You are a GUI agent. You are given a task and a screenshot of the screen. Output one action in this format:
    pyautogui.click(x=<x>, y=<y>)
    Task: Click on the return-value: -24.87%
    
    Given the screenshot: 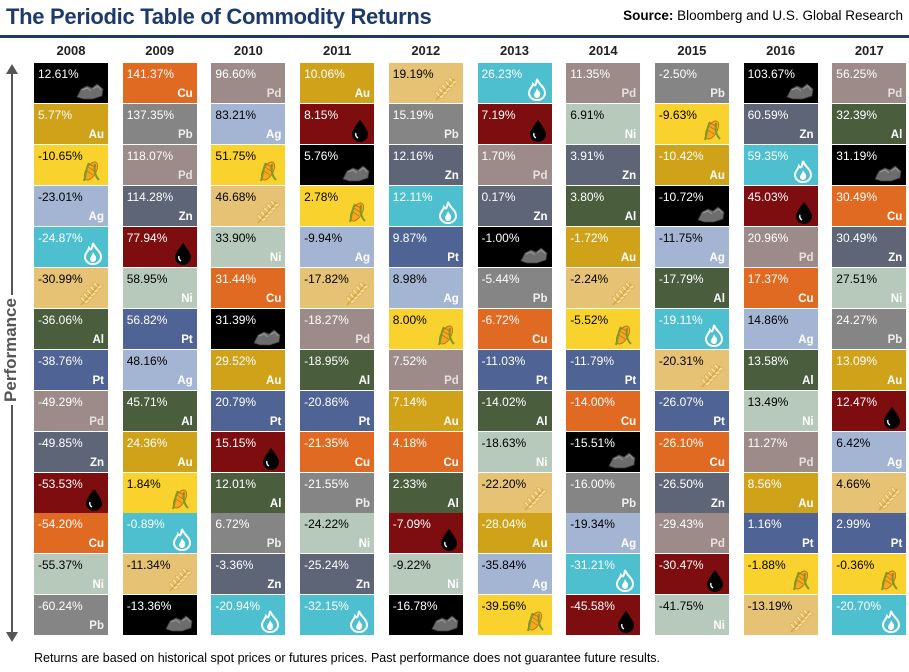 What is the action you would take?
    pyautogui.click(x=60, y=237)
    